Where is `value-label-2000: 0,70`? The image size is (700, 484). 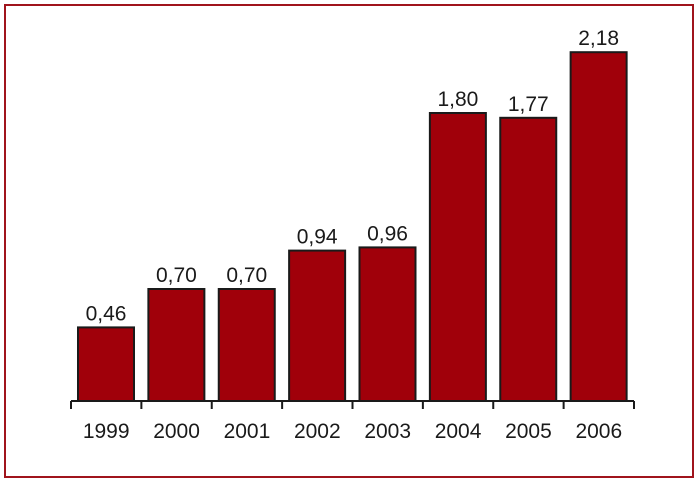 value-label-2000: 0,70 is located at coordinates (176, 275).